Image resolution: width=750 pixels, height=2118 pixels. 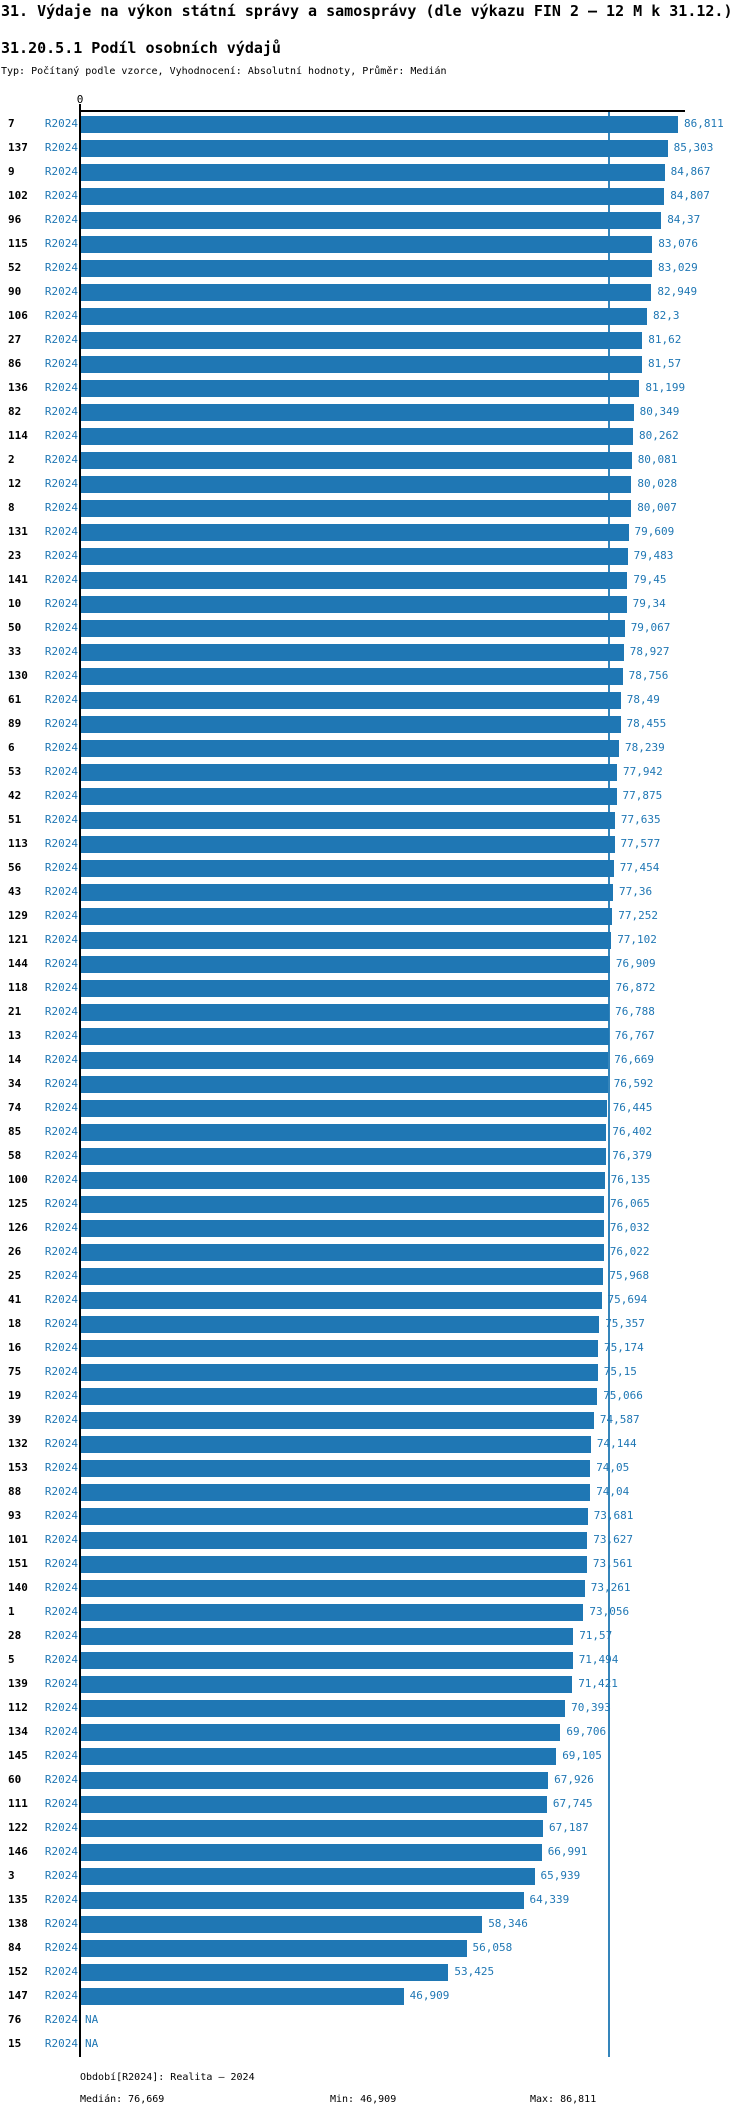 What do you see at coordinates (375, 1780) in the screenshot?
I see `chart-row: 60 R2024 67,926` at bounding box center [375, 1780].